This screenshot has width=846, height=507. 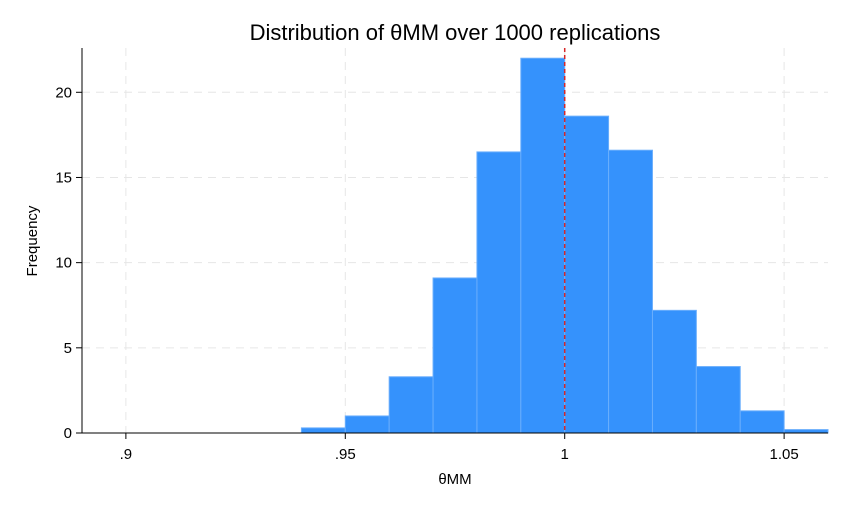 I want to click on x-axis-label: θMM, so click(x=454, y=479).